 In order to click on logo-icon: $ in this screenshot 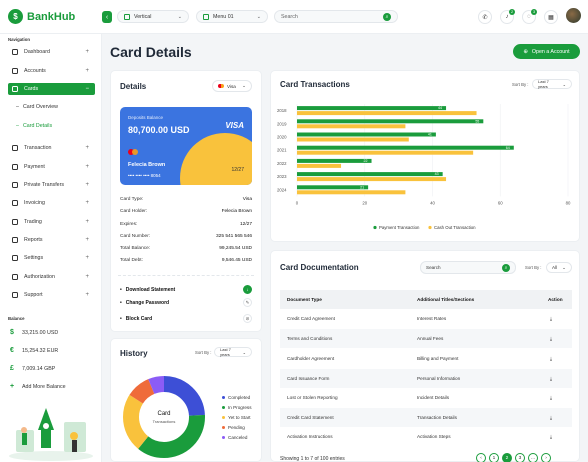, I will do `click(15, 16)`.